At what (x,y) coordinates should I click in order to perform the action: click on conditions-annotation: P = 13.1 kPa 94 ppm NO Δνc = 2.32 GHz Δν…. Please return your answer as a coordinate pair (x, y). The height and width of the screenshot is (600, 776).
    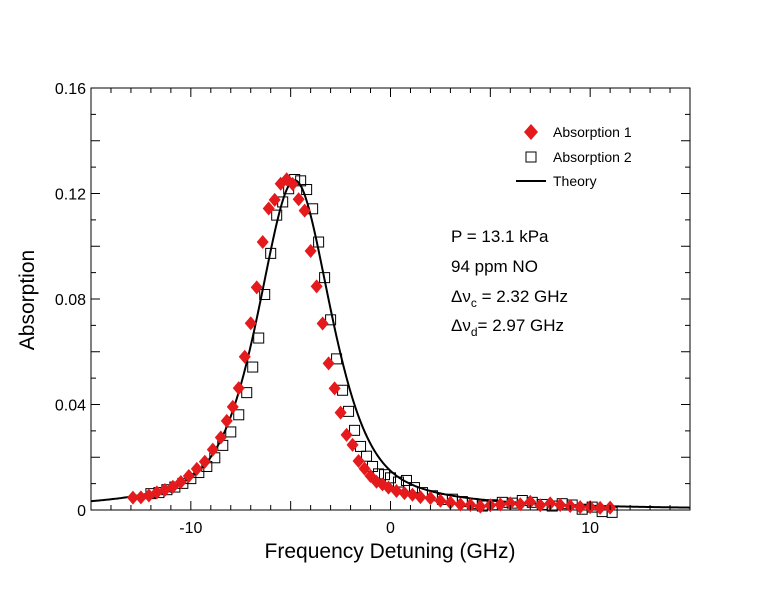
    Looking at the image, I should click on (509, 283).